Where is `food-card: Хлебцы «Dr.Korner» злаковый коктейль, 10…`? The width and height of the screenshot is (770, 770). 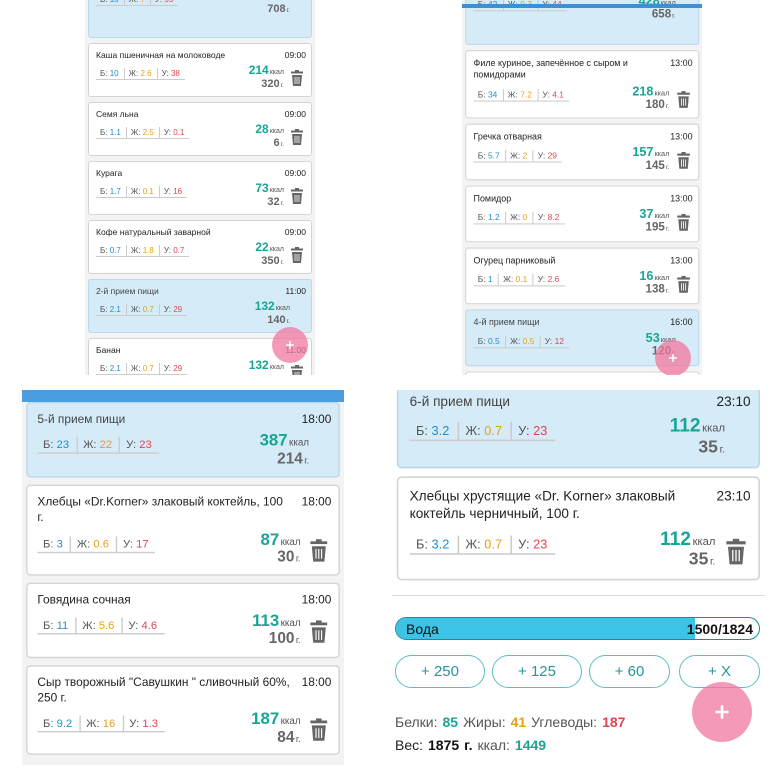 food-card: Хлебцы «Dr.Korner» злаковый коктейль, 10… is located at coordinates (183, 529).